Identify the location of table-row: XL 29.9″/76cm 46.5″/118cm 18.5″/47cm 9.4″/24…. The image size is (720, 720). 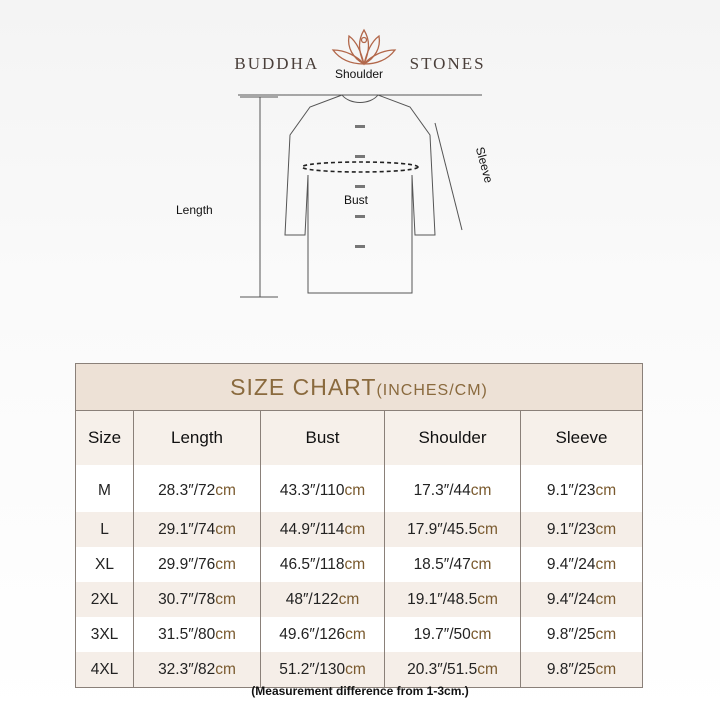
(359, 564).